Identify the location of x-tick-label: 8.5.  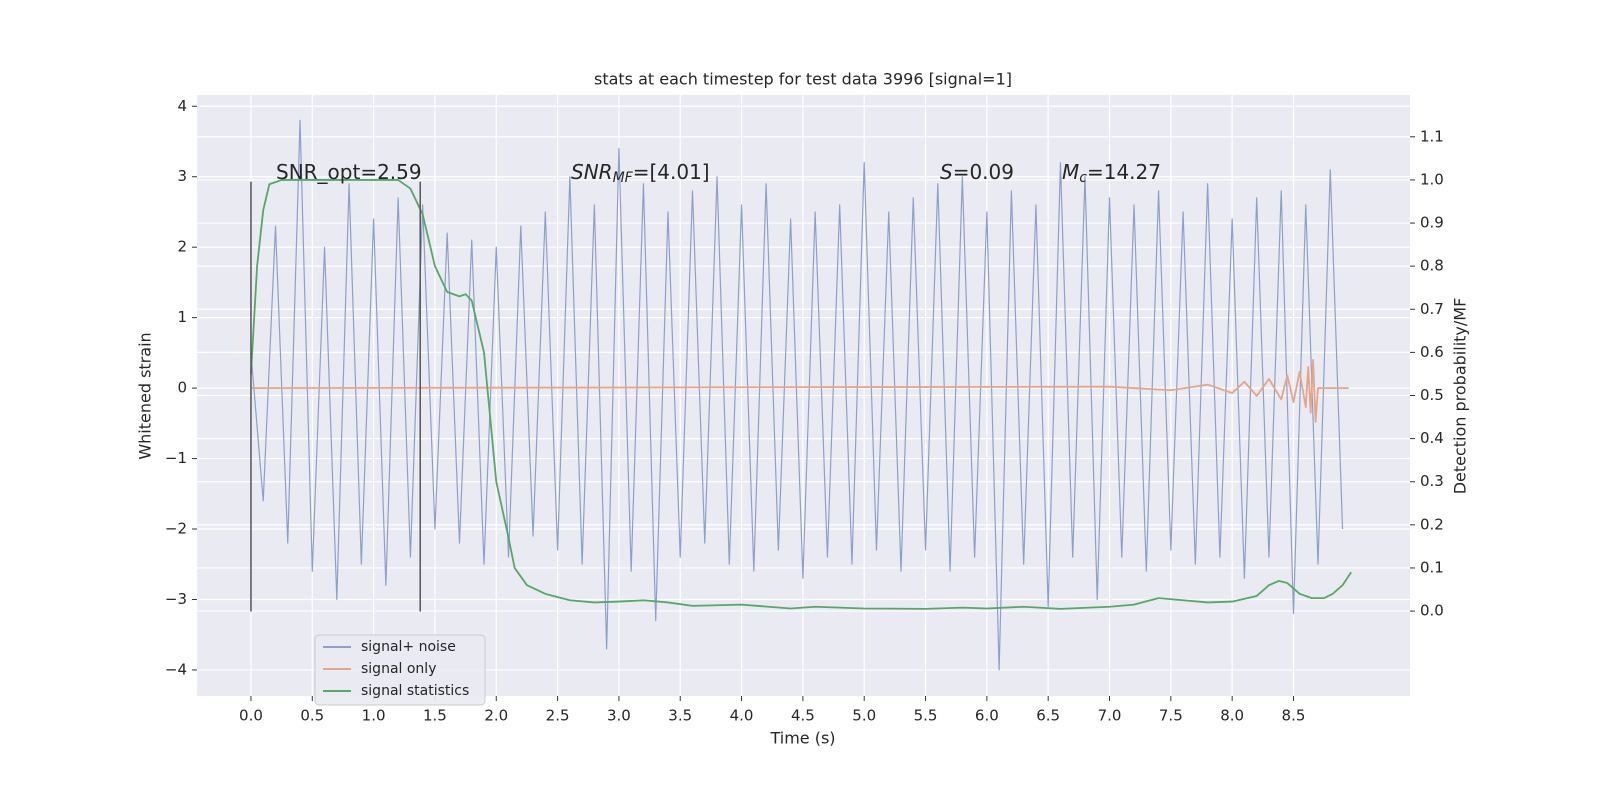
(1294, 716).